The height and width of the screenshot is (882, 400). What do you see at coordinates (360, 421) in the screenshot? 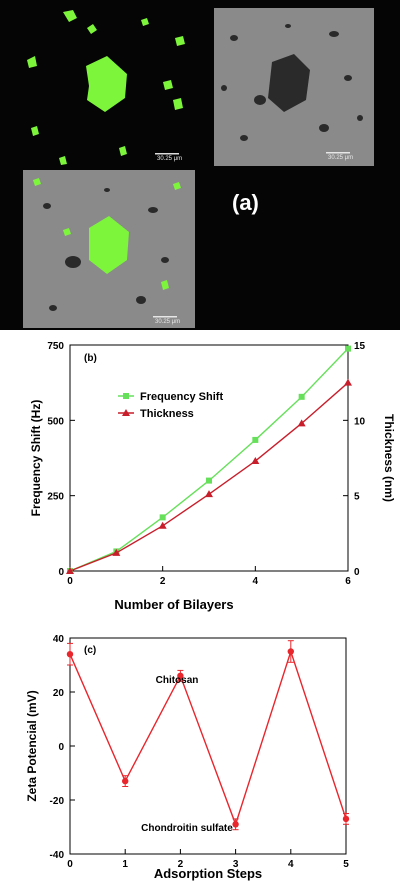
I see `y2-tick-label: 10` at bounding box center [360, 421].